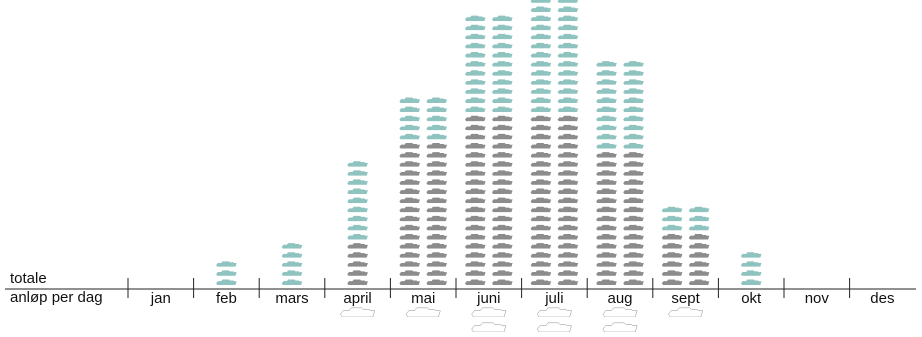 The image size is (922, 337). Describe the element at coordinates (423, 298) in the screenshot. I see `month-label: mai` at that location.